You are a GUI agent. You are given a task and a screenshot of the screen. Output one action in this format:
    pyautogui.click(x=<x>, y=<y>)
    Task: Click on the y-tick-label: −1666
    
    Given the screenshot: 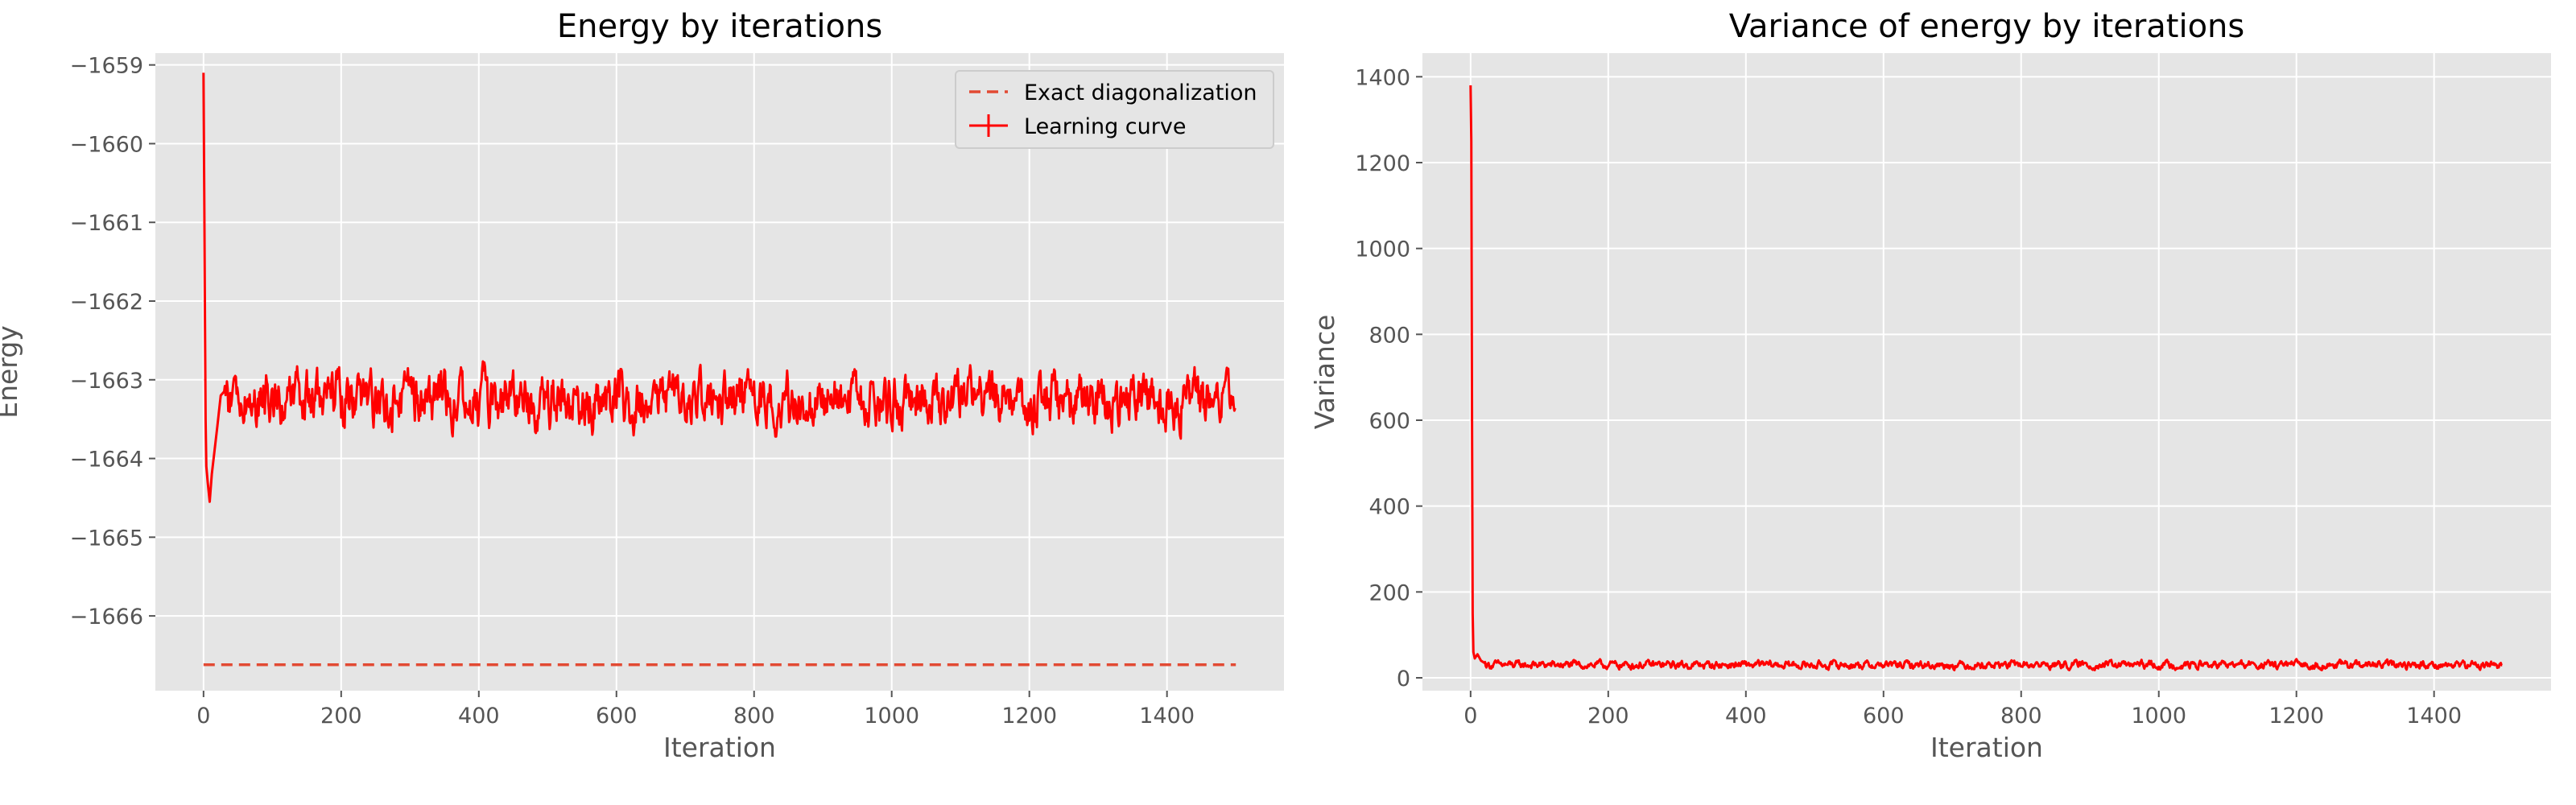 What is the action you would take?
    pyautogui.click(x=106, y=617)
    